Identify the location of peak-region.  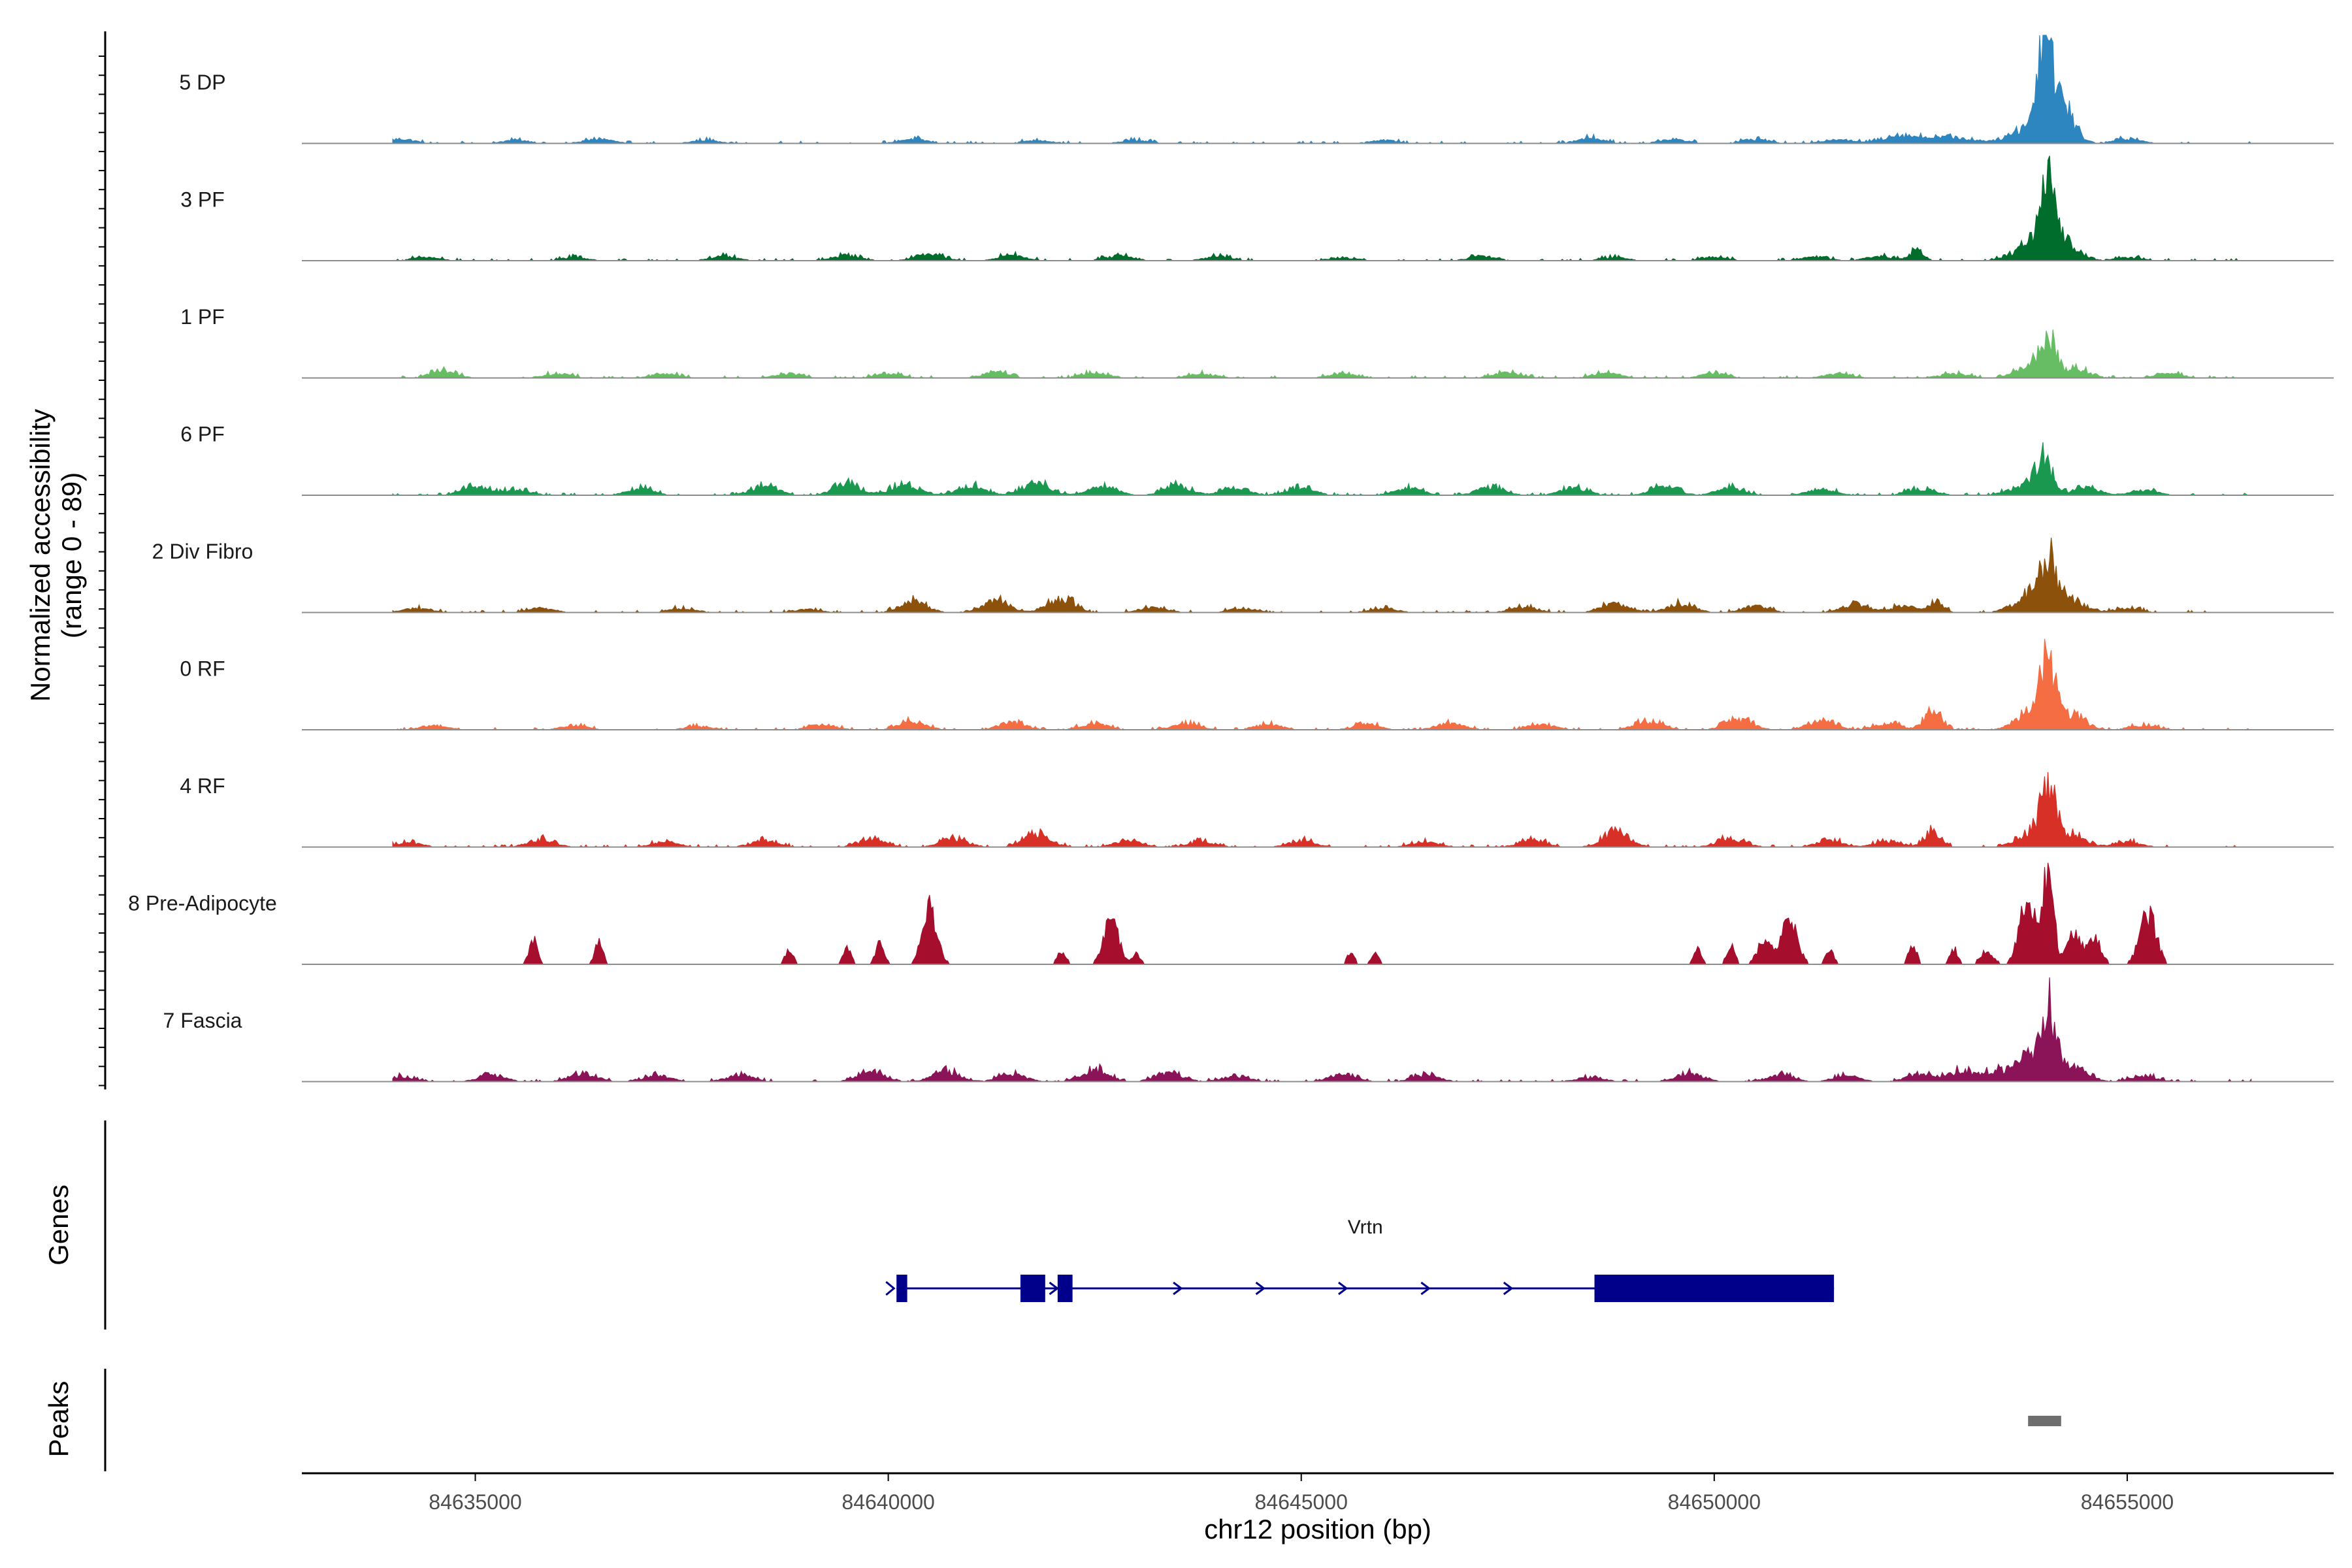
(2044, 1421).